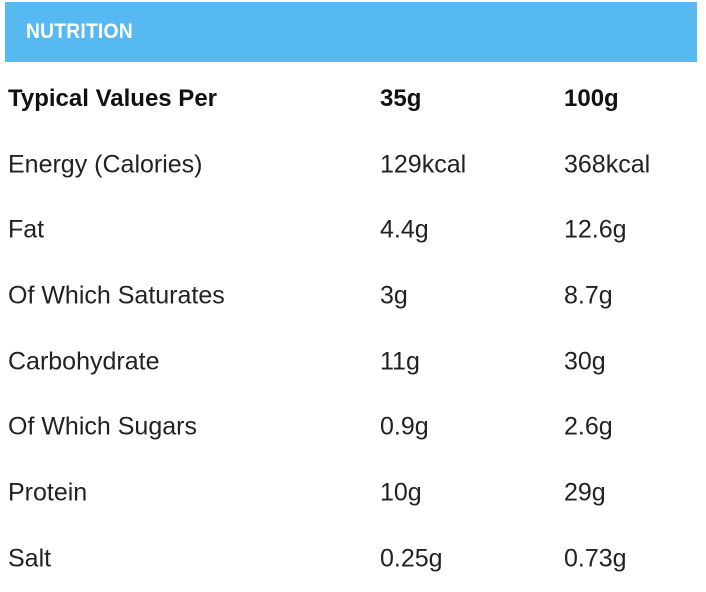 The width and height of the screenshot is (706, 592). What do you see at coordinates (588, 295) in the screenshot?
I see `value-per-100g: 8.7g` at bounding box center [588, 295].